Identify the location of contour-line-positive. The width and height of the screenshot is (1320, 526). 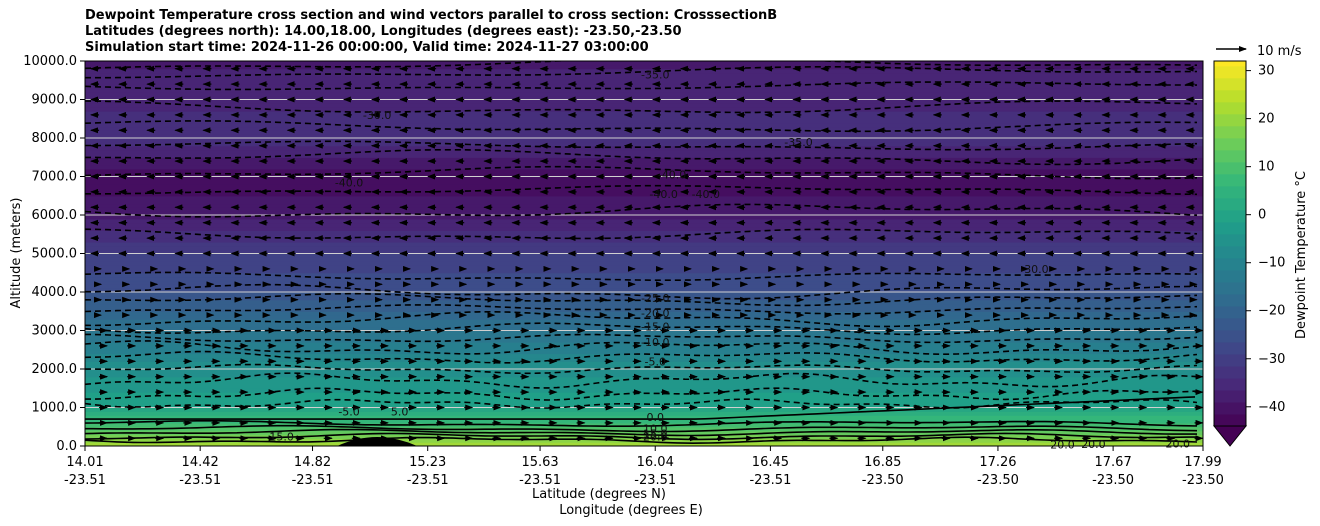
(641, 432).